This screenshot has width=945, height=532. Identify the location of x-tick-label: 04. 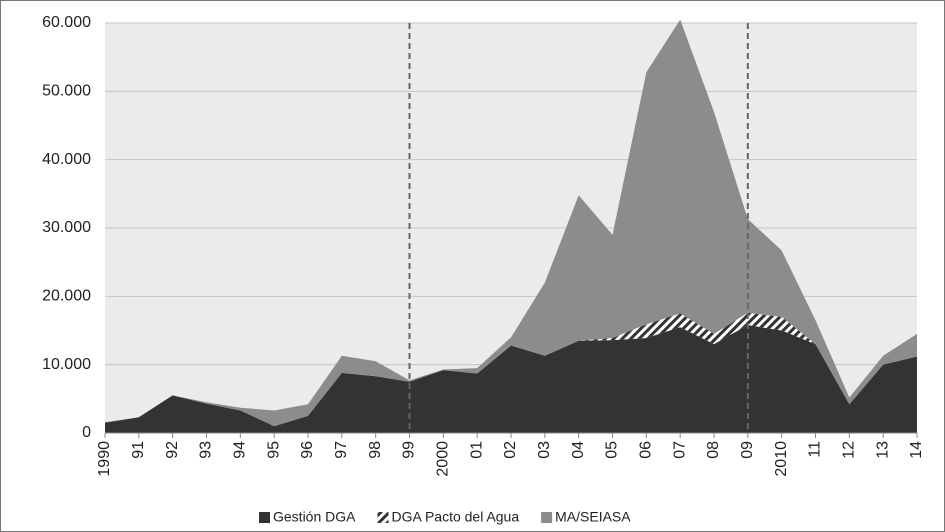
(578, 450).